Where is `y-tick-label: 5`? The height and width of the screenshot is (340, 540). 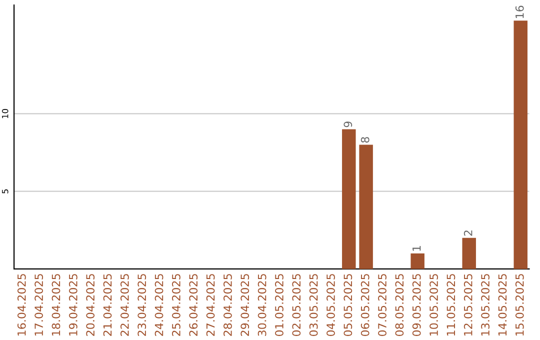 y-tick-label: 5 is located at coordinates (5, 191).